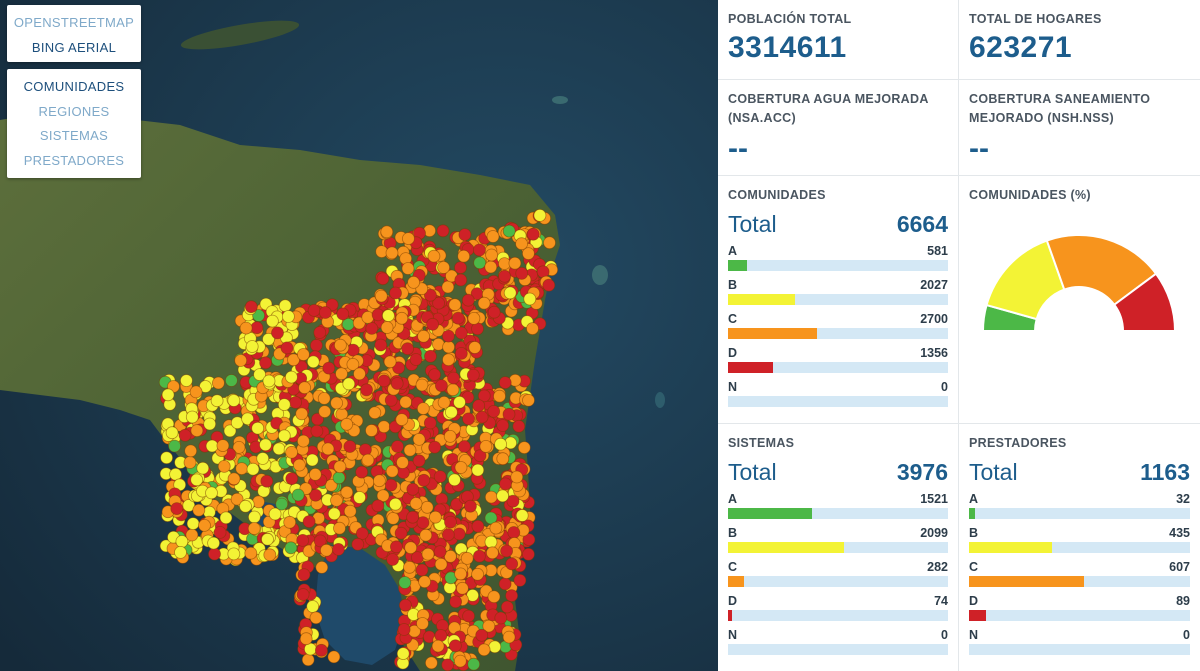 The image size is (1200, 671). What do you see at coordinates (74, 47) in the screenshot?
I see `basemap-bing-aerial: BING AERIAL` at bounding box center [74, 47].